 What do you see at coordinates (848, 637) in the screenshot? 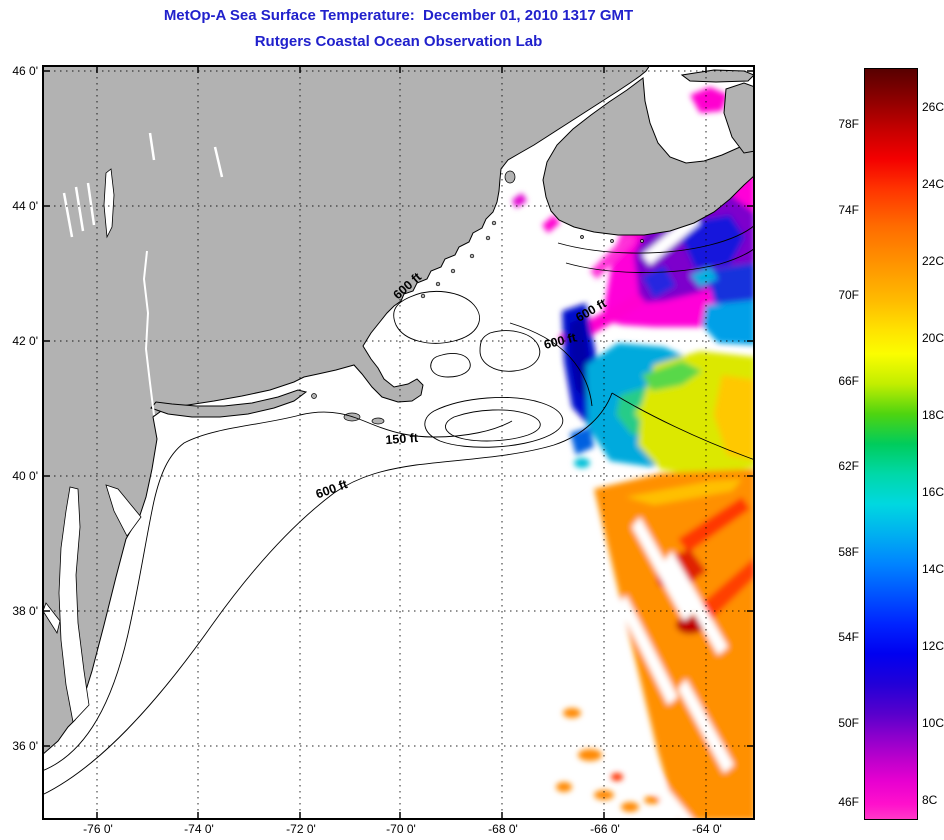
I see `colorbar-f-label: 54F` at bounding box center [848, 637].